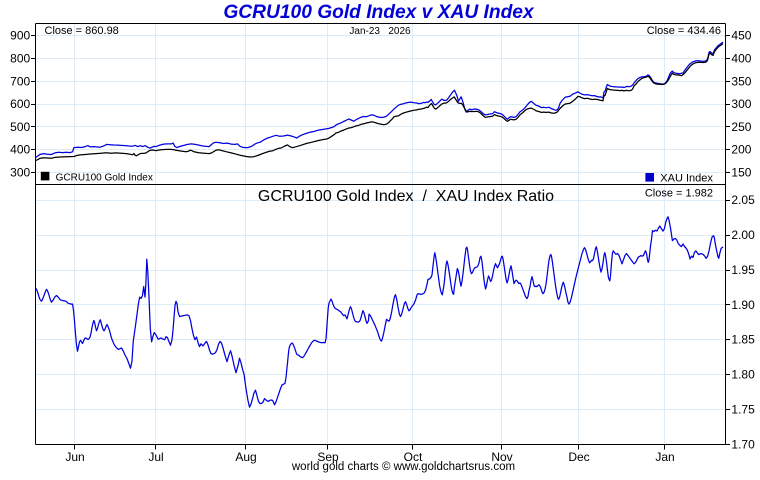  What do you see at coordinates (741, 172) in the screenshot?
I see `svg-text: 150` at bounding box center [741, 172].